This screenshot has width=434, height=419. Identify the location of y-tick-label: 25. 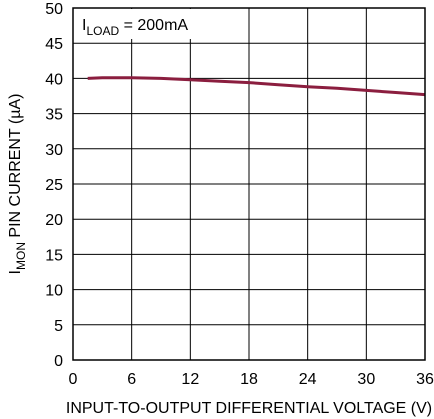
(54, 185).